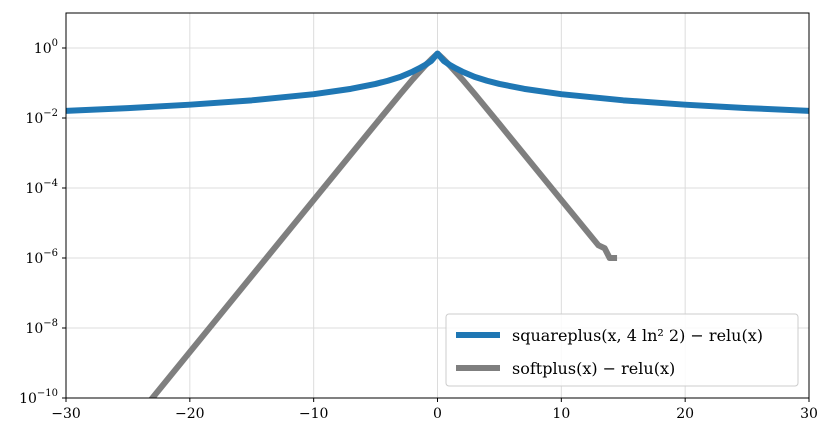 This screenshot has width=830, height=439. Describe the element at coordinates (46, 47) in the screenshot. I see `y-tick-label: 10⁰` at that location.